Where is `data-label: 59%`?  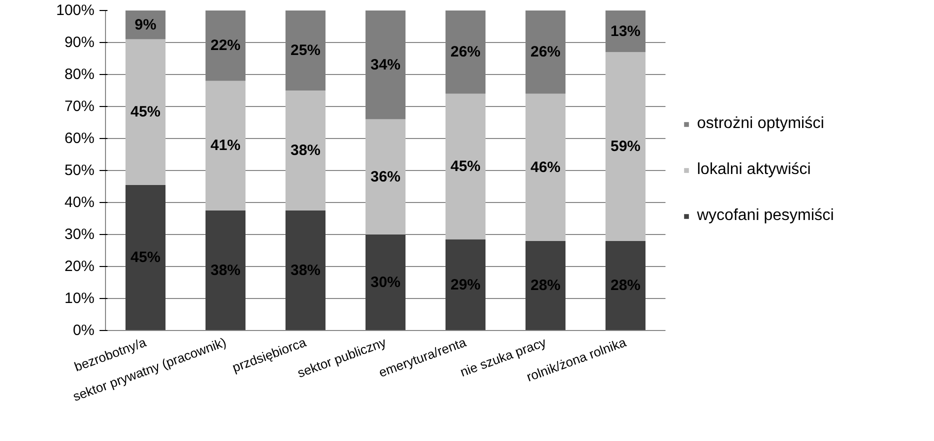 data-label: 59% is located at coordinates (625, 146).